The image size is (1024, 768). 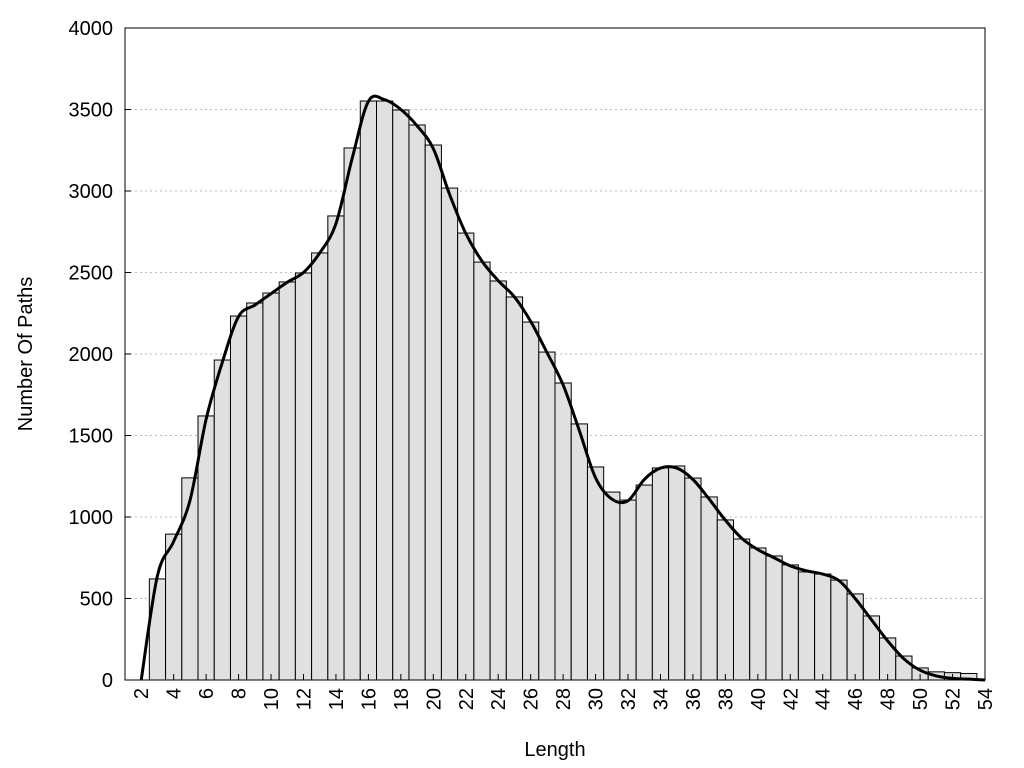 I want to click on x-tick-label: 48, so click(x=889, y=699).